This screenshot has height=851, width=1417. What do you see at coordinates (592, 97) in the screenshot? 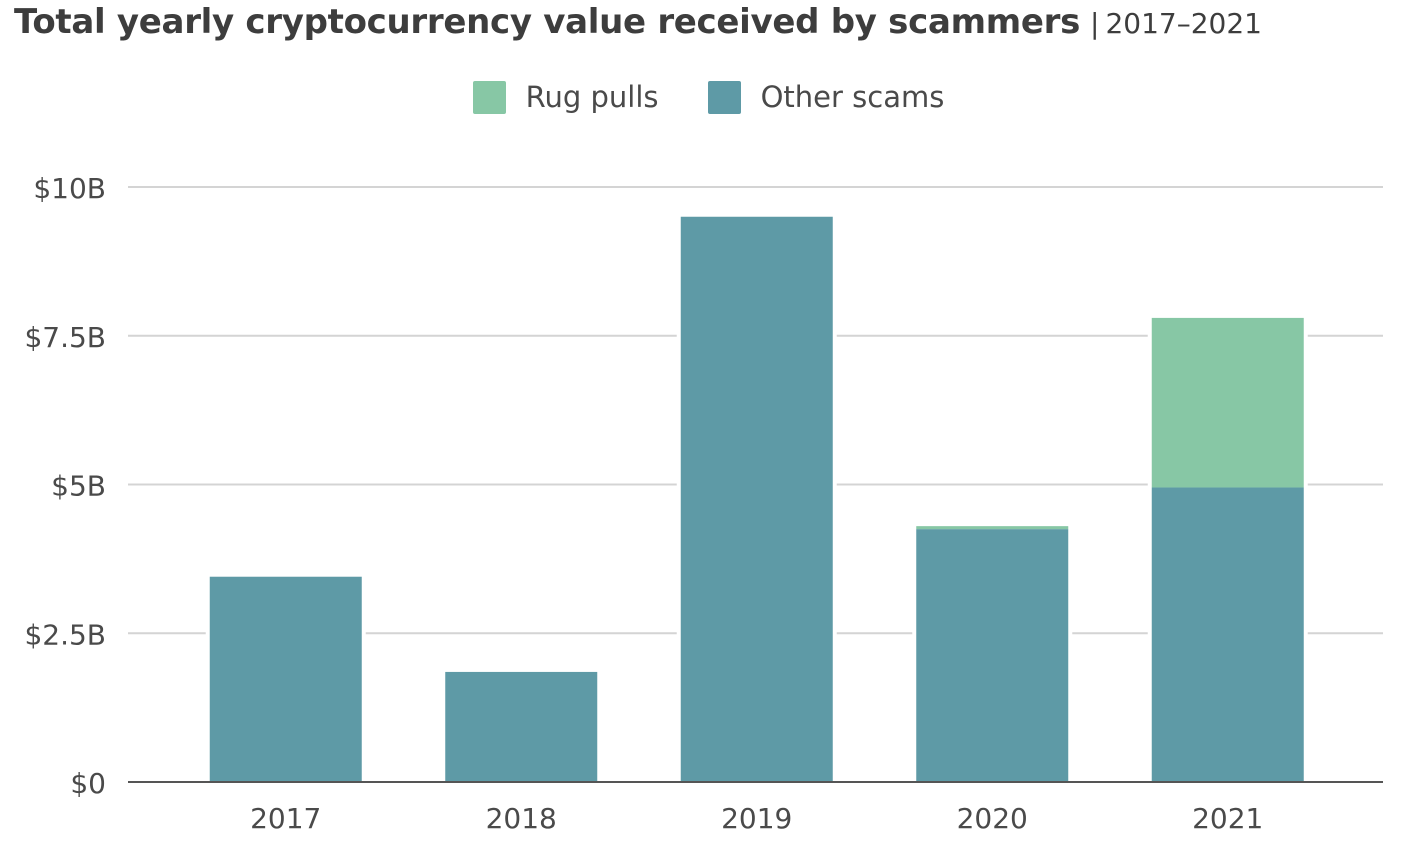
I see `legend-label-rug-pulls: Rug pulls` at bounding box center [592, 97].